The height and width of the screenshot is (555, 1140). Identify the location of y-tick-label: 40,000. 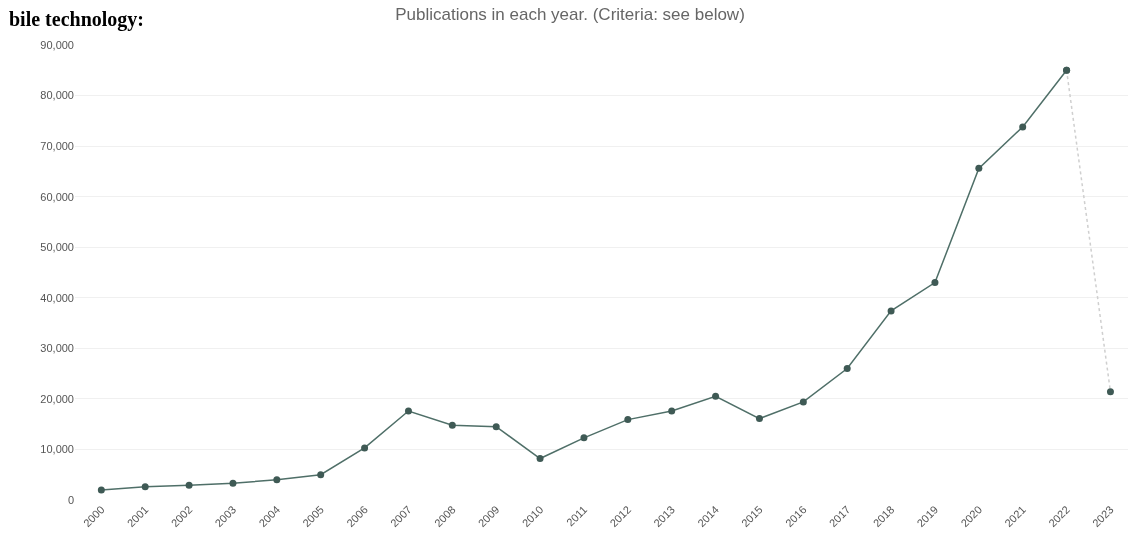
(57, 297).